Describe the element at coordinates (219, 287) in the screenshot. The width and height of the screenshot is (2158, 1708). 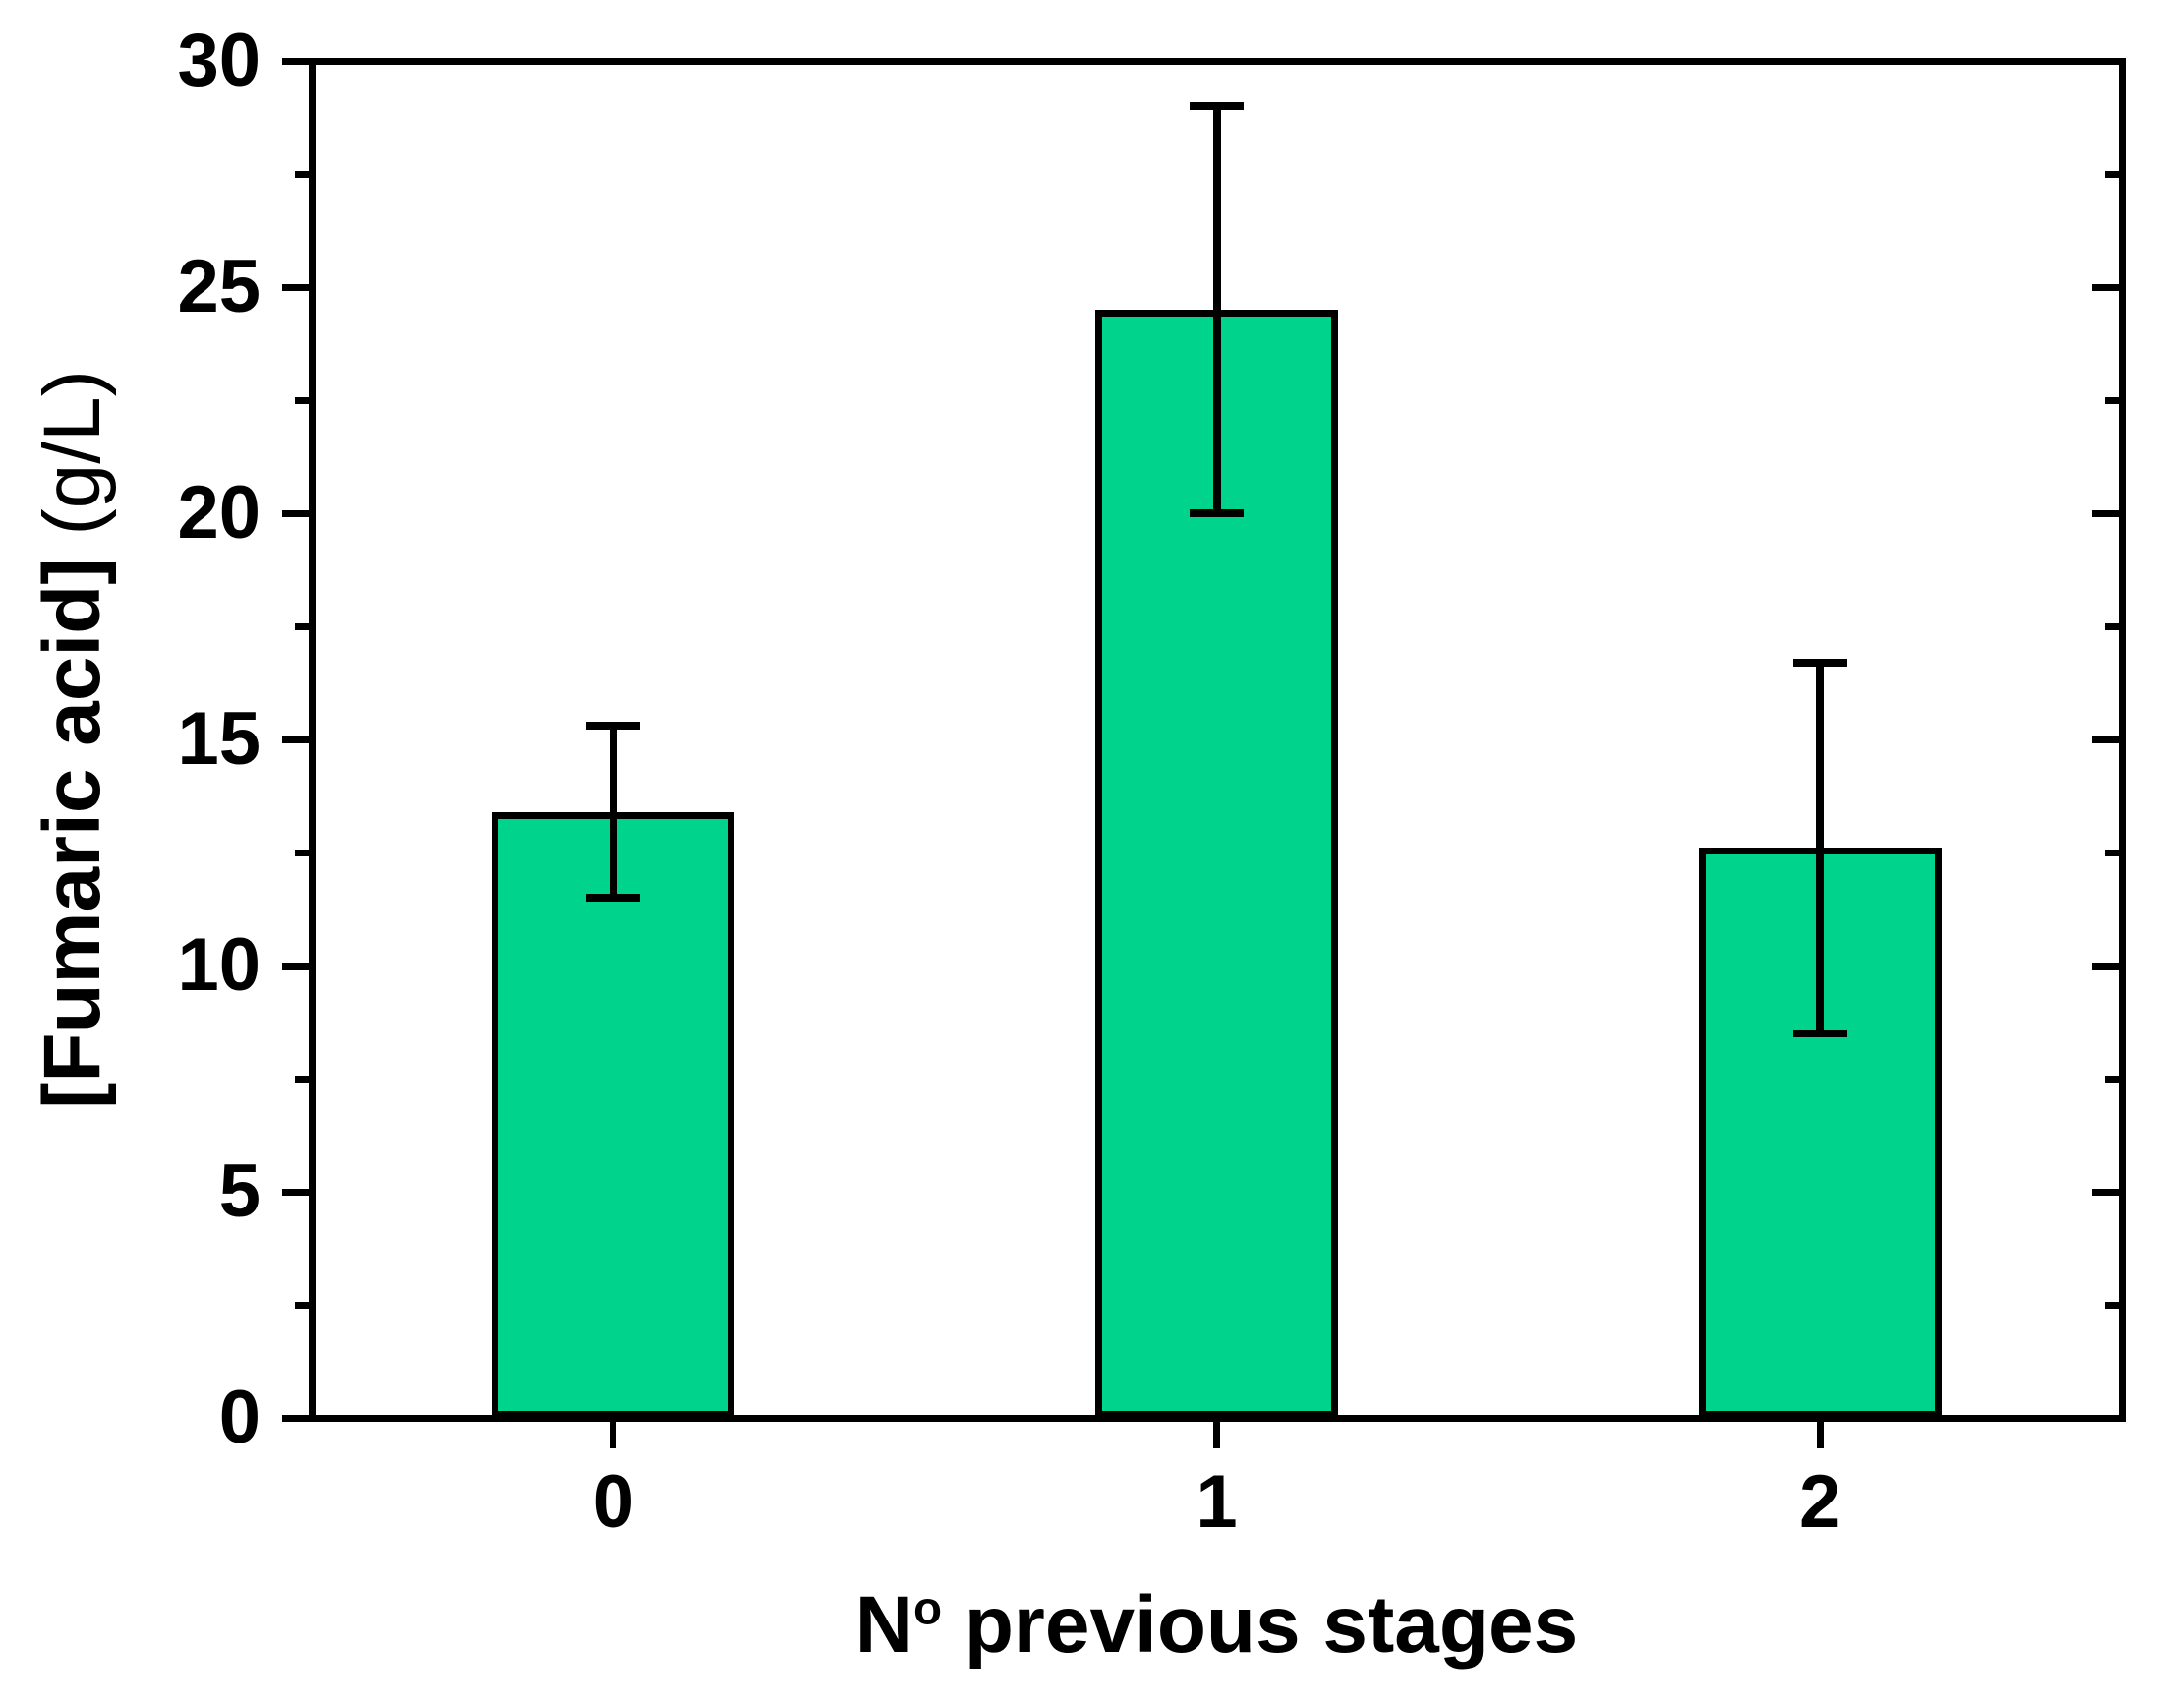
I see `y-axis-tick-label: 25` at that location.